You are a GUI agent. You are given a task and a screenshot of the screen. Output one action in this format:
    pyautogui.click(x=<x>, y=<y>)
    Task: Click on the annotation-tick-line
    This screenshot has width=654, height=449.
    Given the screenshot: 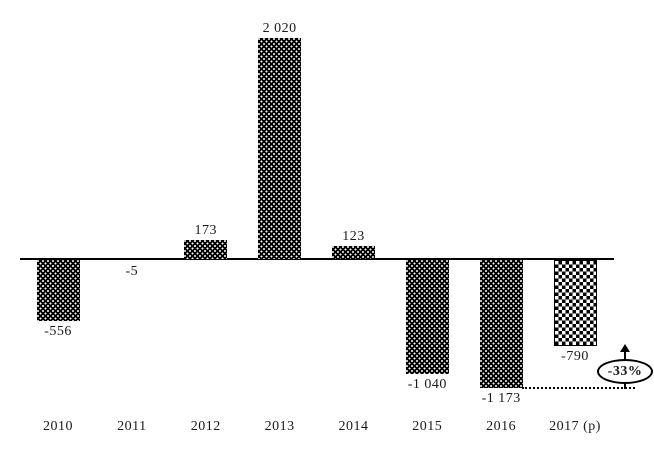 What is the action you would take?
    pyautogui.click(x=625, y=384)
    